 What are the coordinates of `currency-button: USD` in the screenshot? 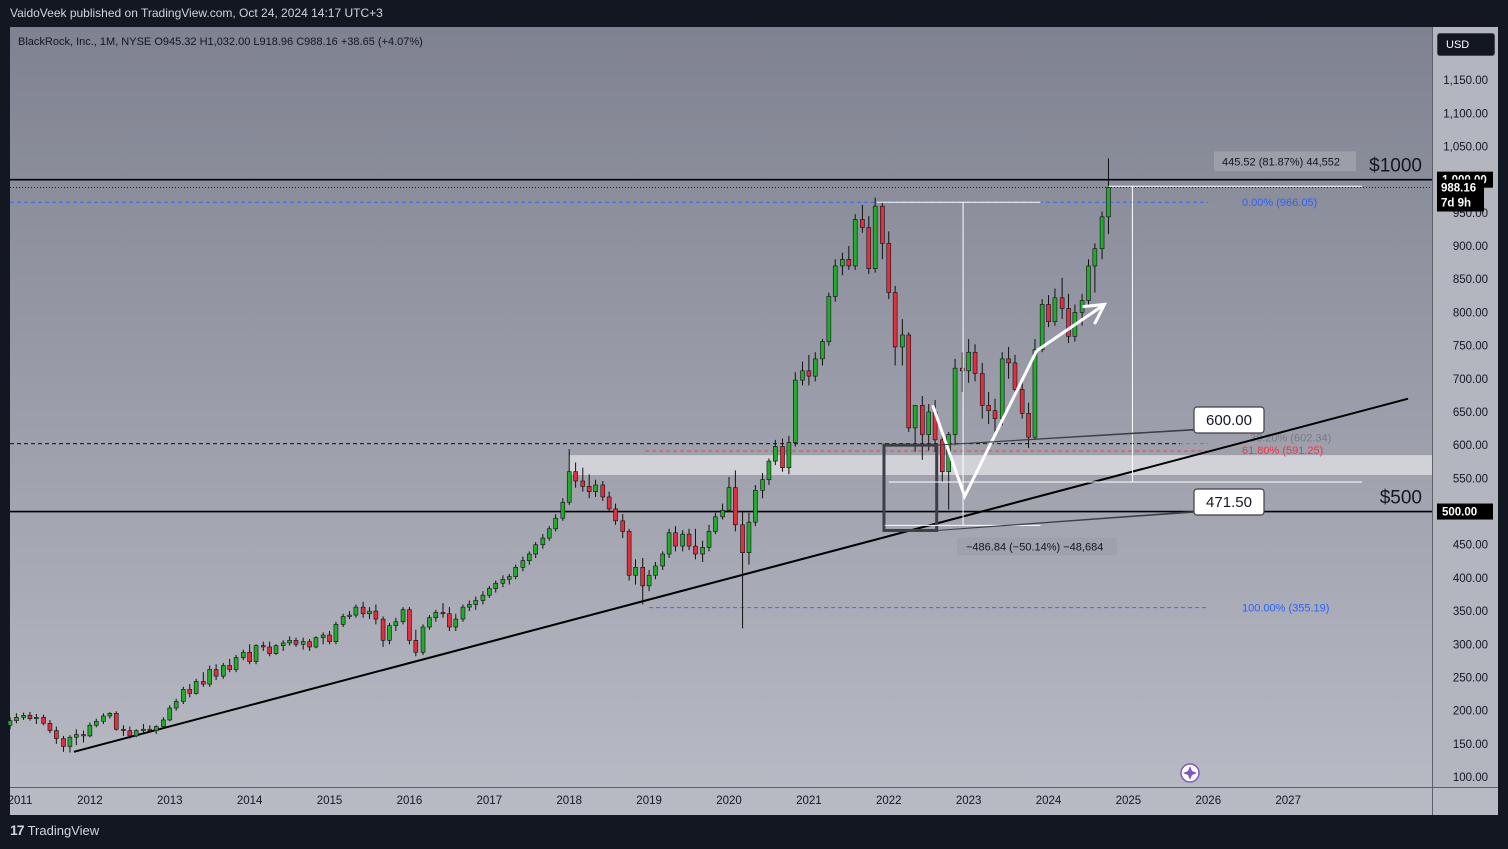 It's located at (1466, 44).